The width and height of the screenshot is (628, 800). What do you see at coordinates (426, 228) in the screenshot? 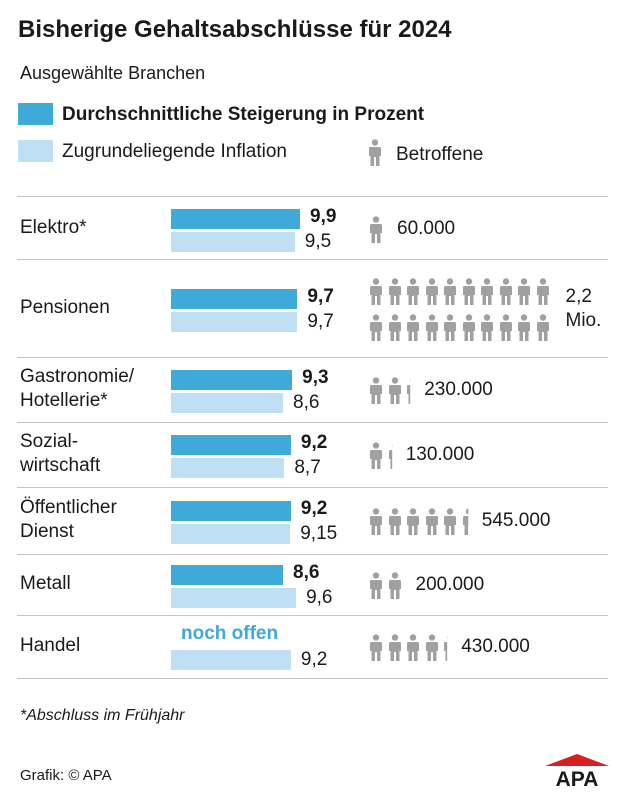
I see `affected-count: 60.000` at bounding box center [426, 228].